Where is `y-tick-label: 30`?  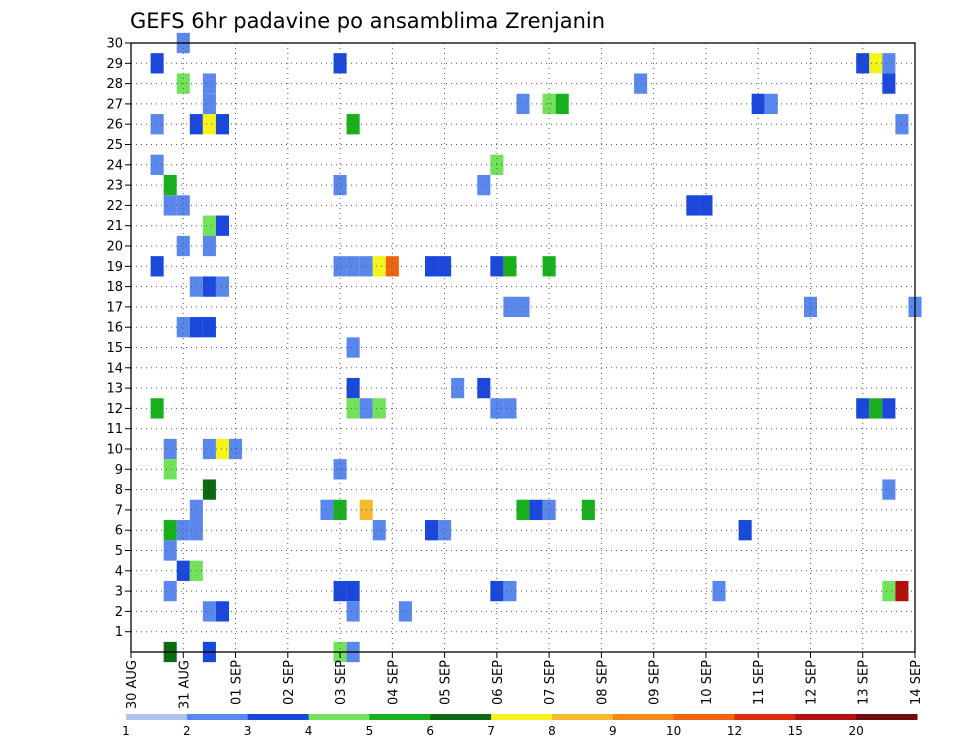 y-tick-label: 30 is located at coordinates (114, 44).